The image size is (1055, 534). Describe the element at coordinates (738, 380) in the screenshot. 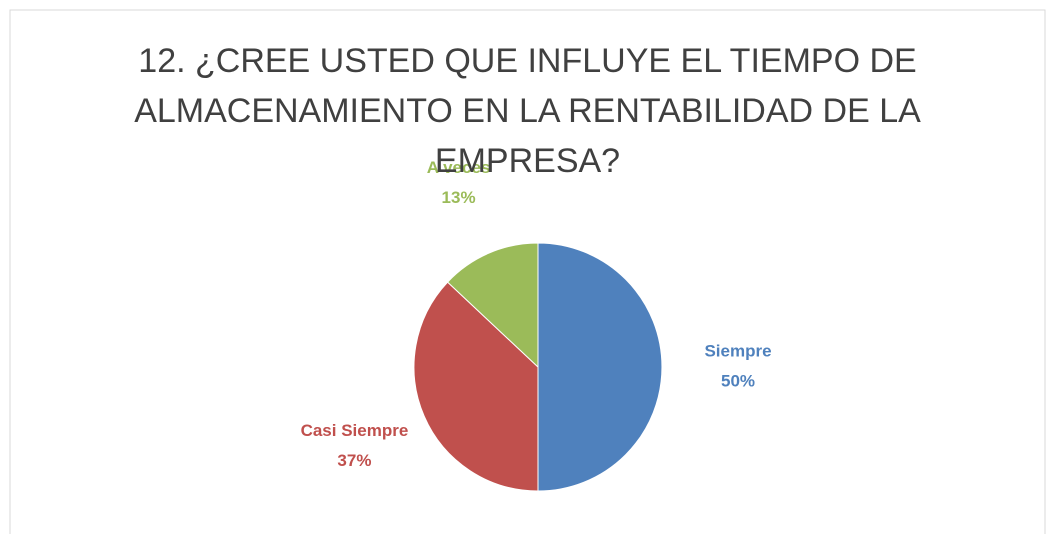

I see `data-label-value: 50%` at that location.